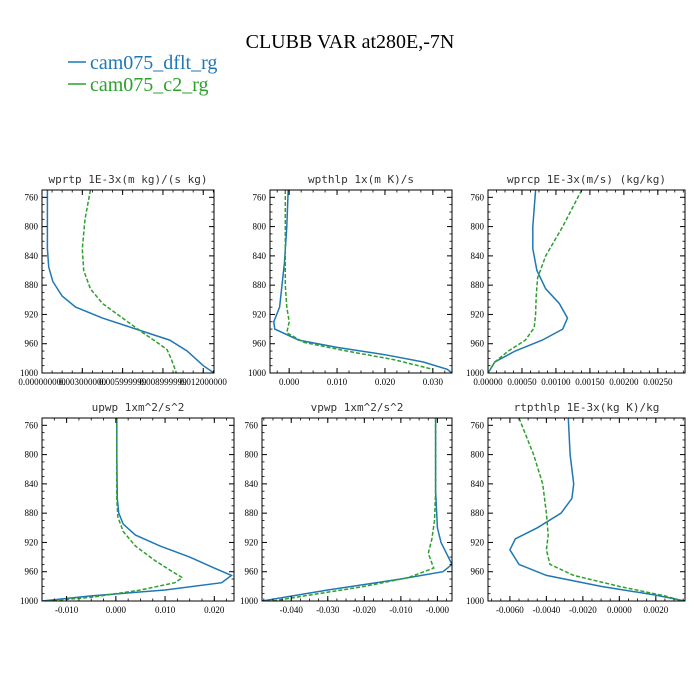 The image size is (700, 700). What do you see at coordinates (478, 227) in the screenshot?
I see `panel-2-ytick-label-1: 800` at bounding box center [478, 227].